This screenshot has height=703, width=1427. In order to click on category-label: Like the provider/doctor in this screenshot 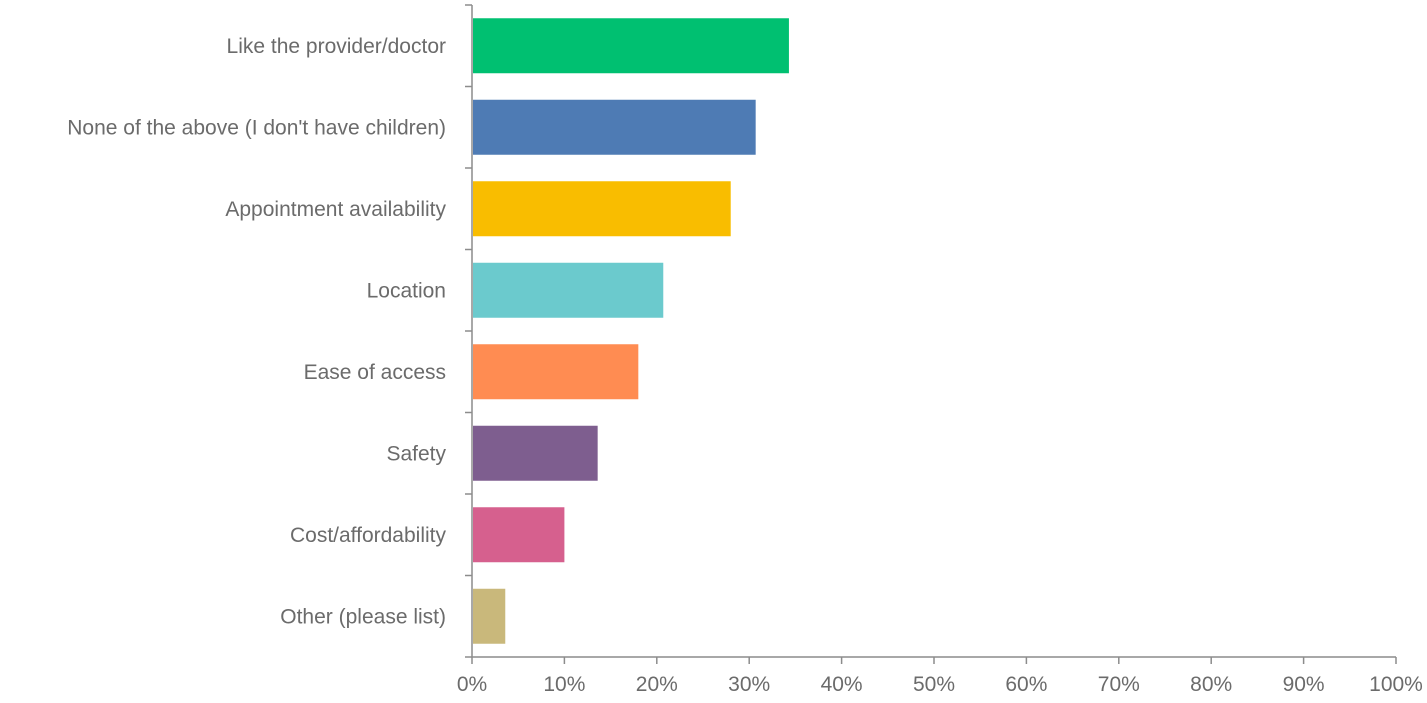, I will do `click(336, 46)`.